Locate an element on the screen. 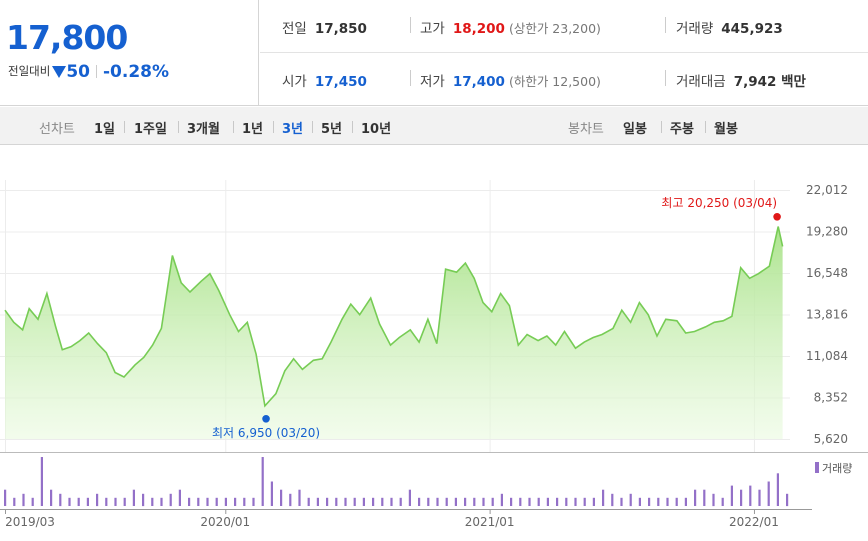 This screenshot has height=541, width=868. range-3m-tab: 3개월 is located at coordinates (203, 129).